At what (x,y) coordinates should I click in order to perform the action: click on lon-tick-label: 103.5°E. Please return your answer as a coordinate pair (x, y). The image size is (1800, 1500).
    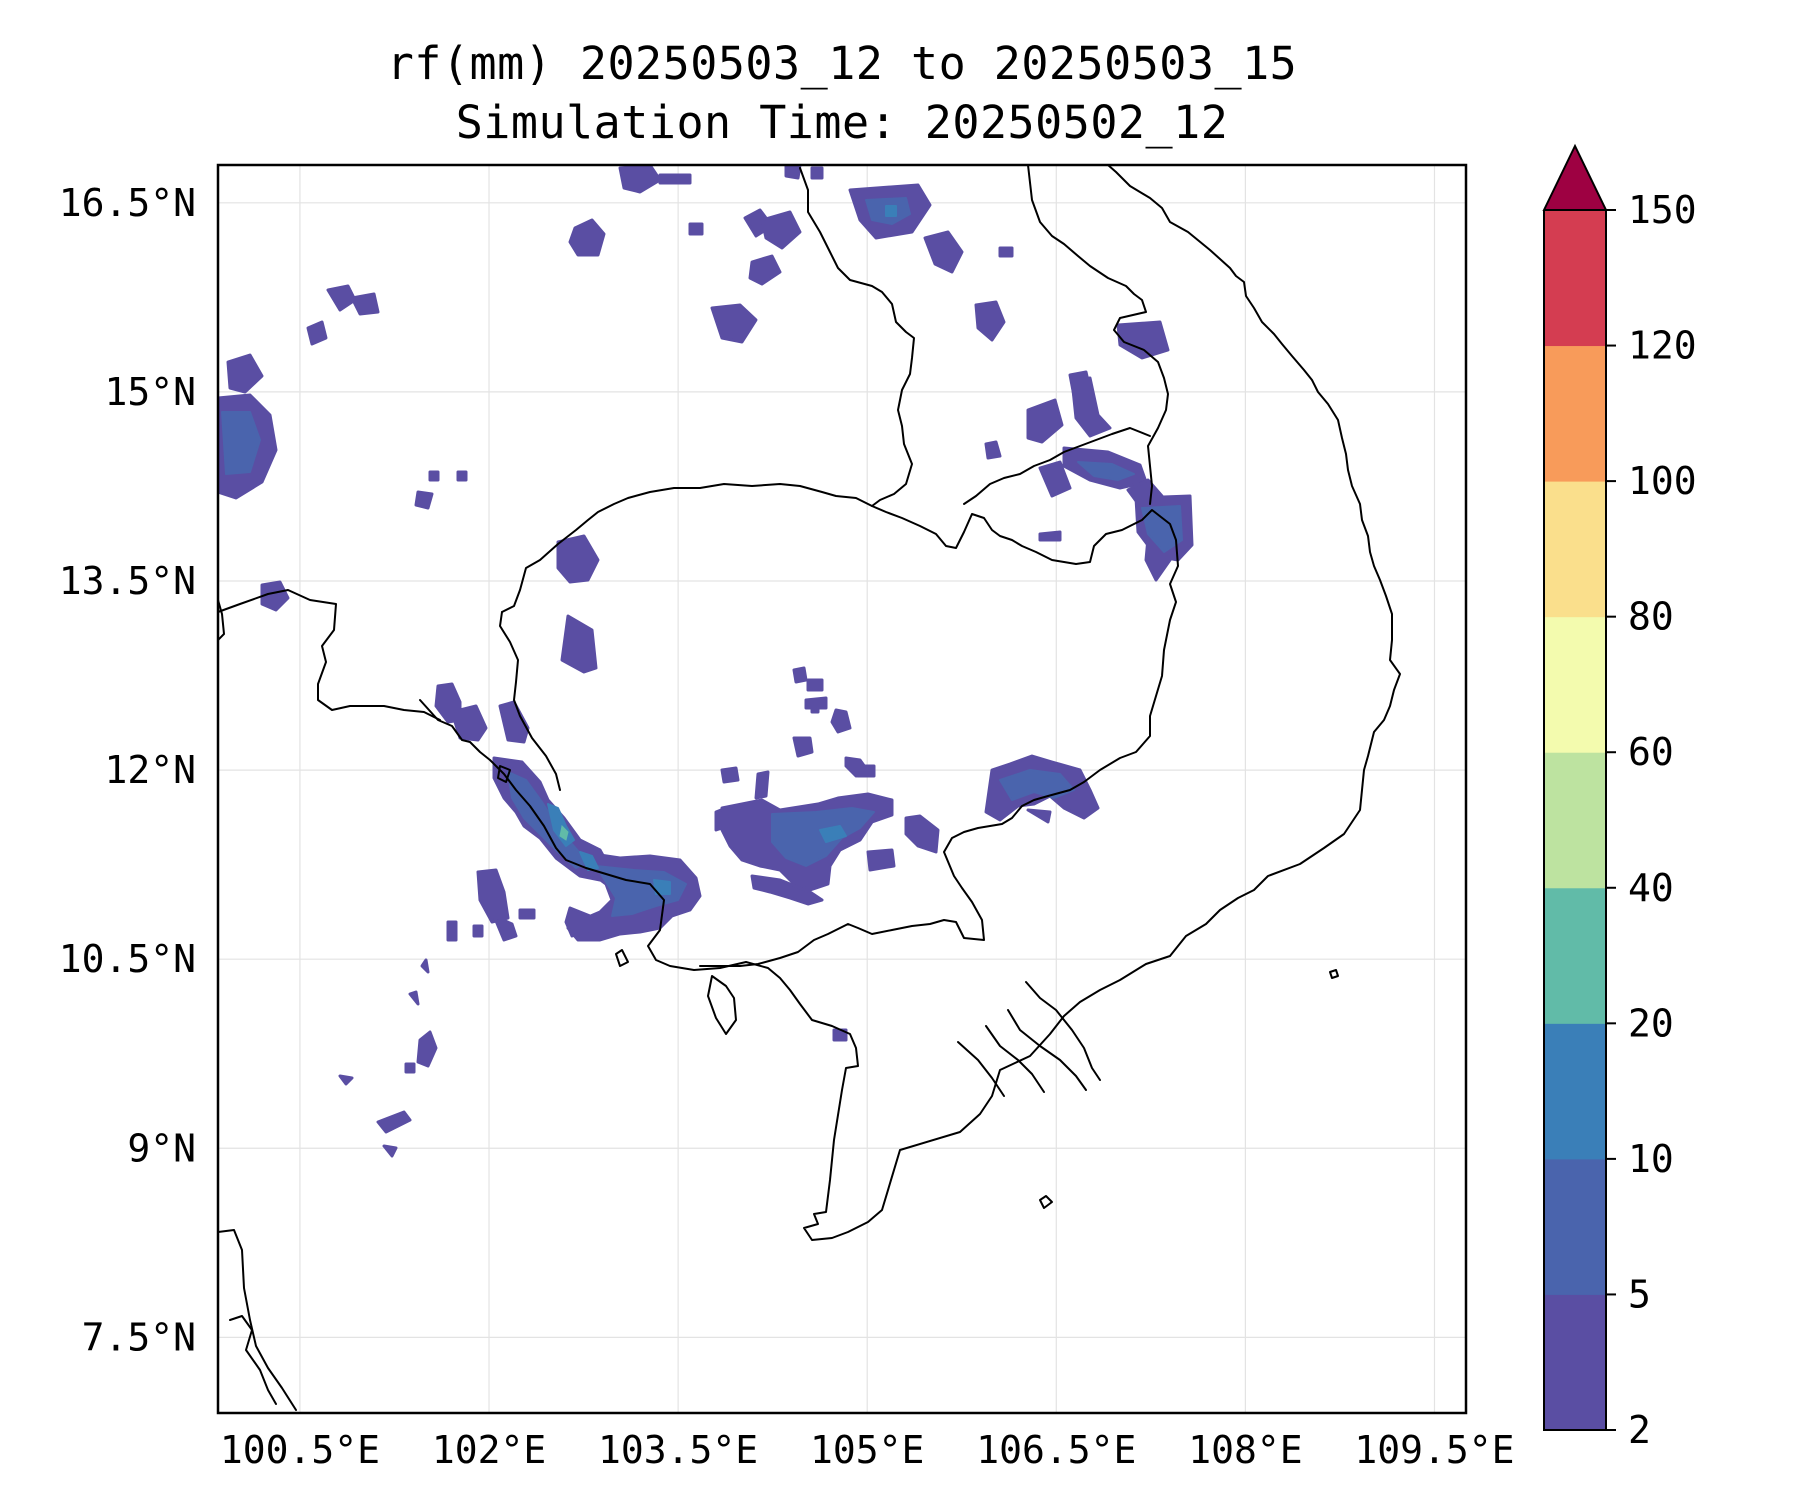
    Looking at the image, I should click on (678, 1450).